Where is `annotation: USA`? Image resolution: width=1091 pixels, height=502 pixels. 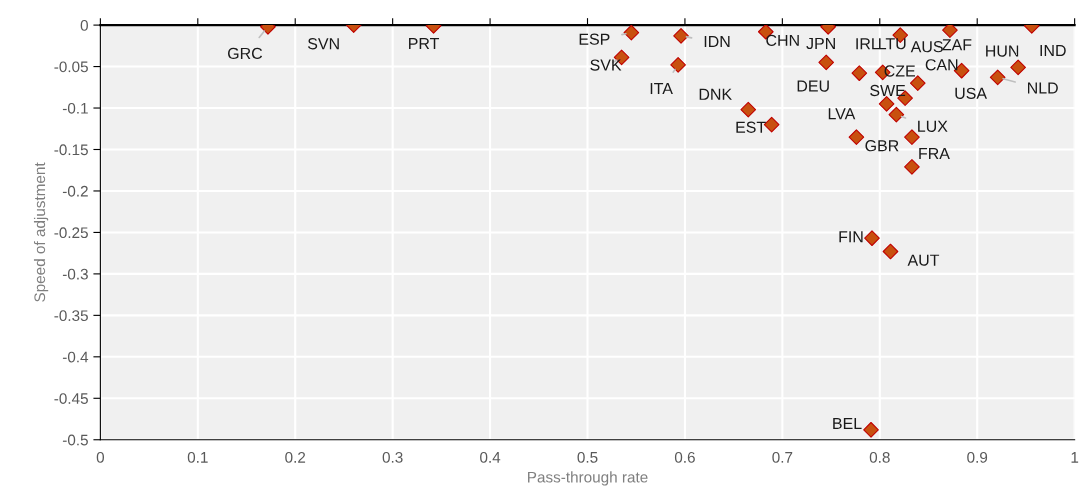 annotation: USA is located at coordinates (971, 93).